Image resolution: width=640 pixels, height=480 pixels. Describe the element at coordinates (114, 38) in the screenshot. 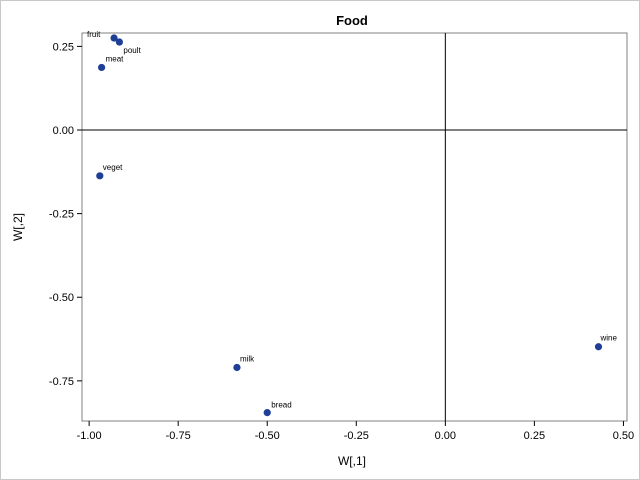

I see `data-point-fruit` at that location.